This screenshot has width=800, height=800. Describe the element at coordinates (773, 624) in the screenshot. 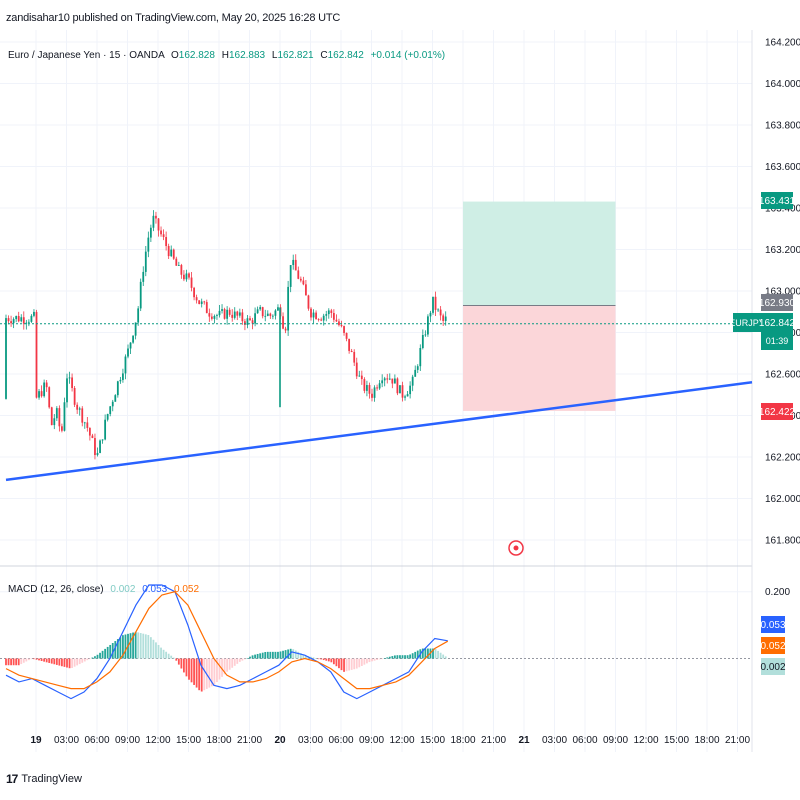

I see `macd-value-badge: 0.053` at that location.